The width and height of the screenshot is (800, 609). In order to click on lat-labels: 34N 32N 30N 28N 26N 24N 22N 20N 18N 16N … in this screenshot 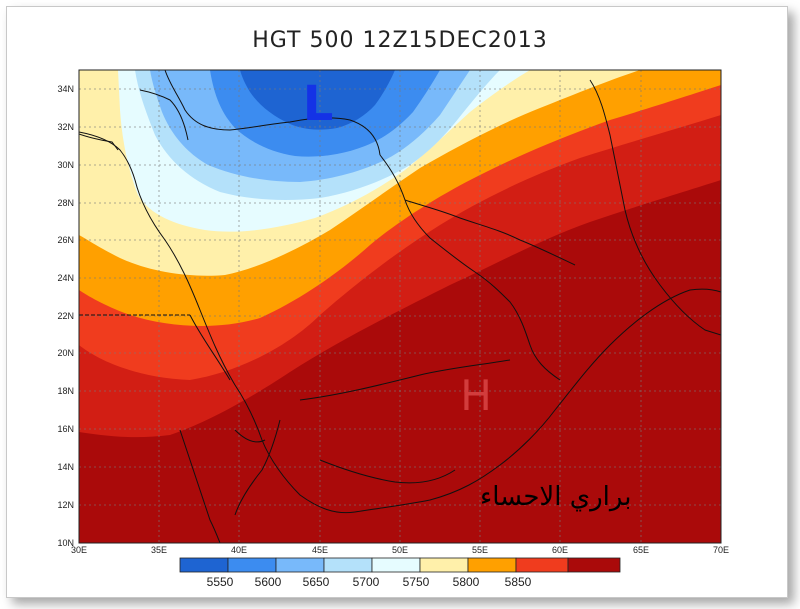, I will do `click(65, 316)`.